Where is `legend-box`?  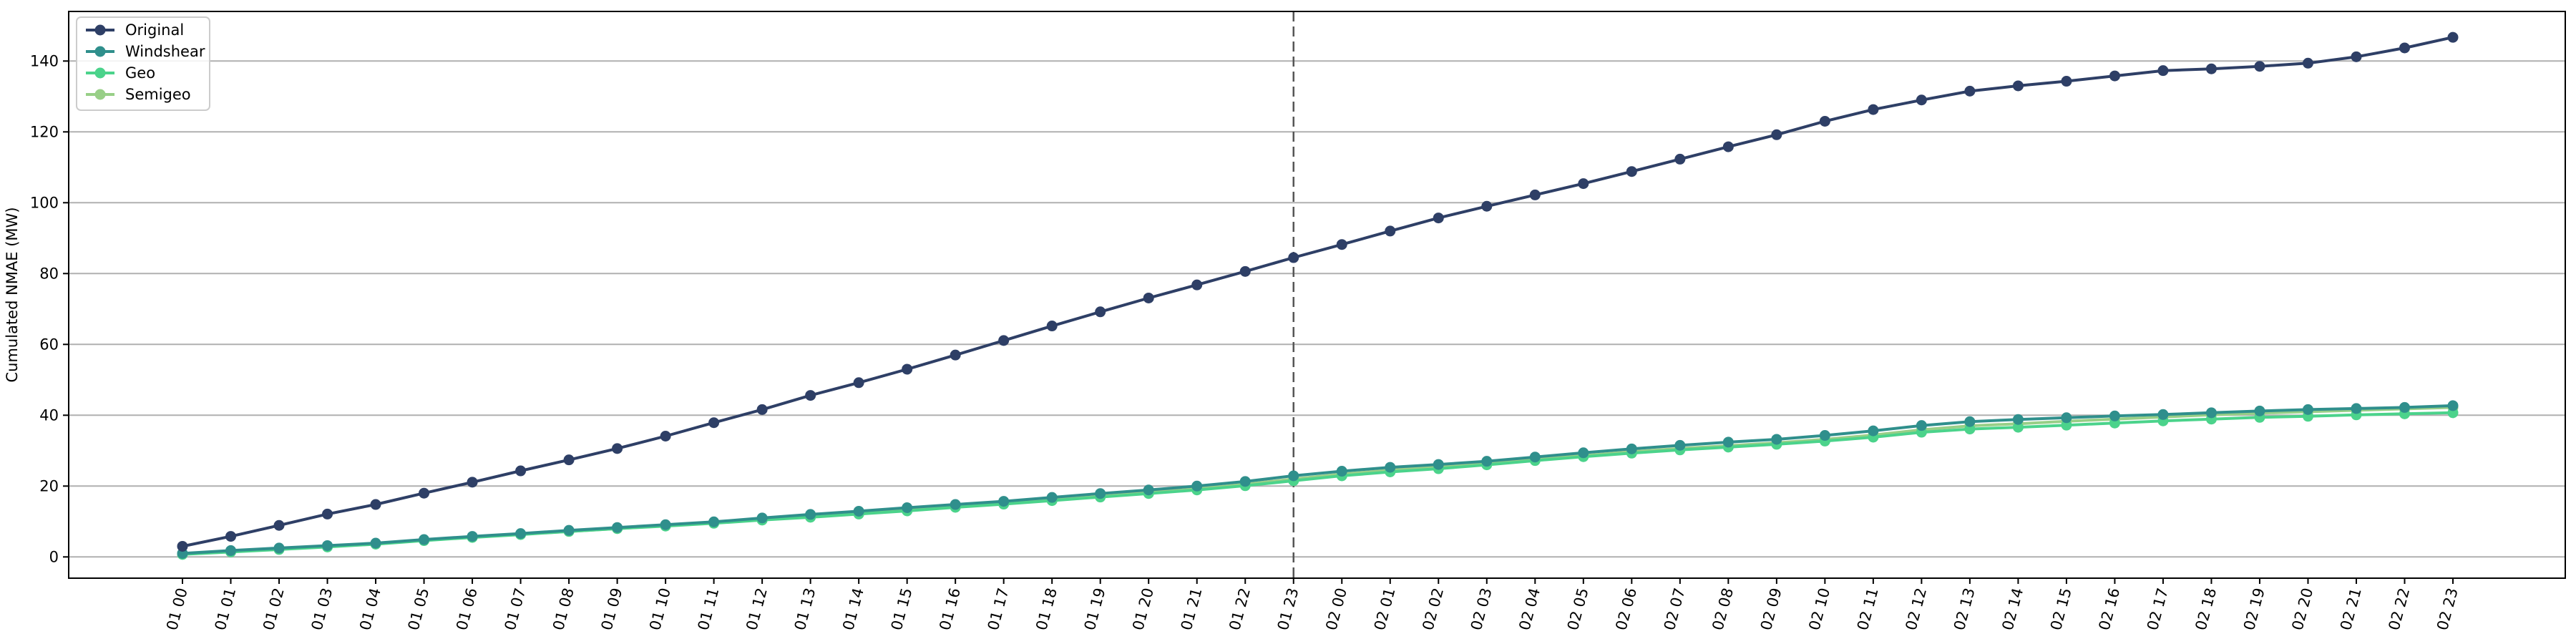 legend-box is located at coordinates (143, 63).